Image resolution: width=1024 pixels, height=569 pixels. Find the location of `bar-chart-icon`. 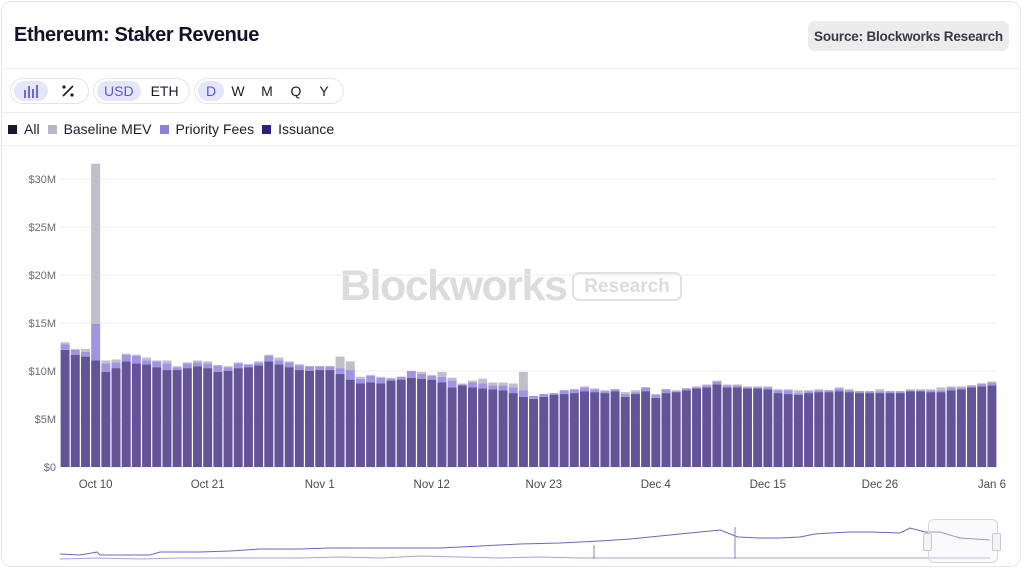

bar-chart-icon is located at coordinates (31, 91).